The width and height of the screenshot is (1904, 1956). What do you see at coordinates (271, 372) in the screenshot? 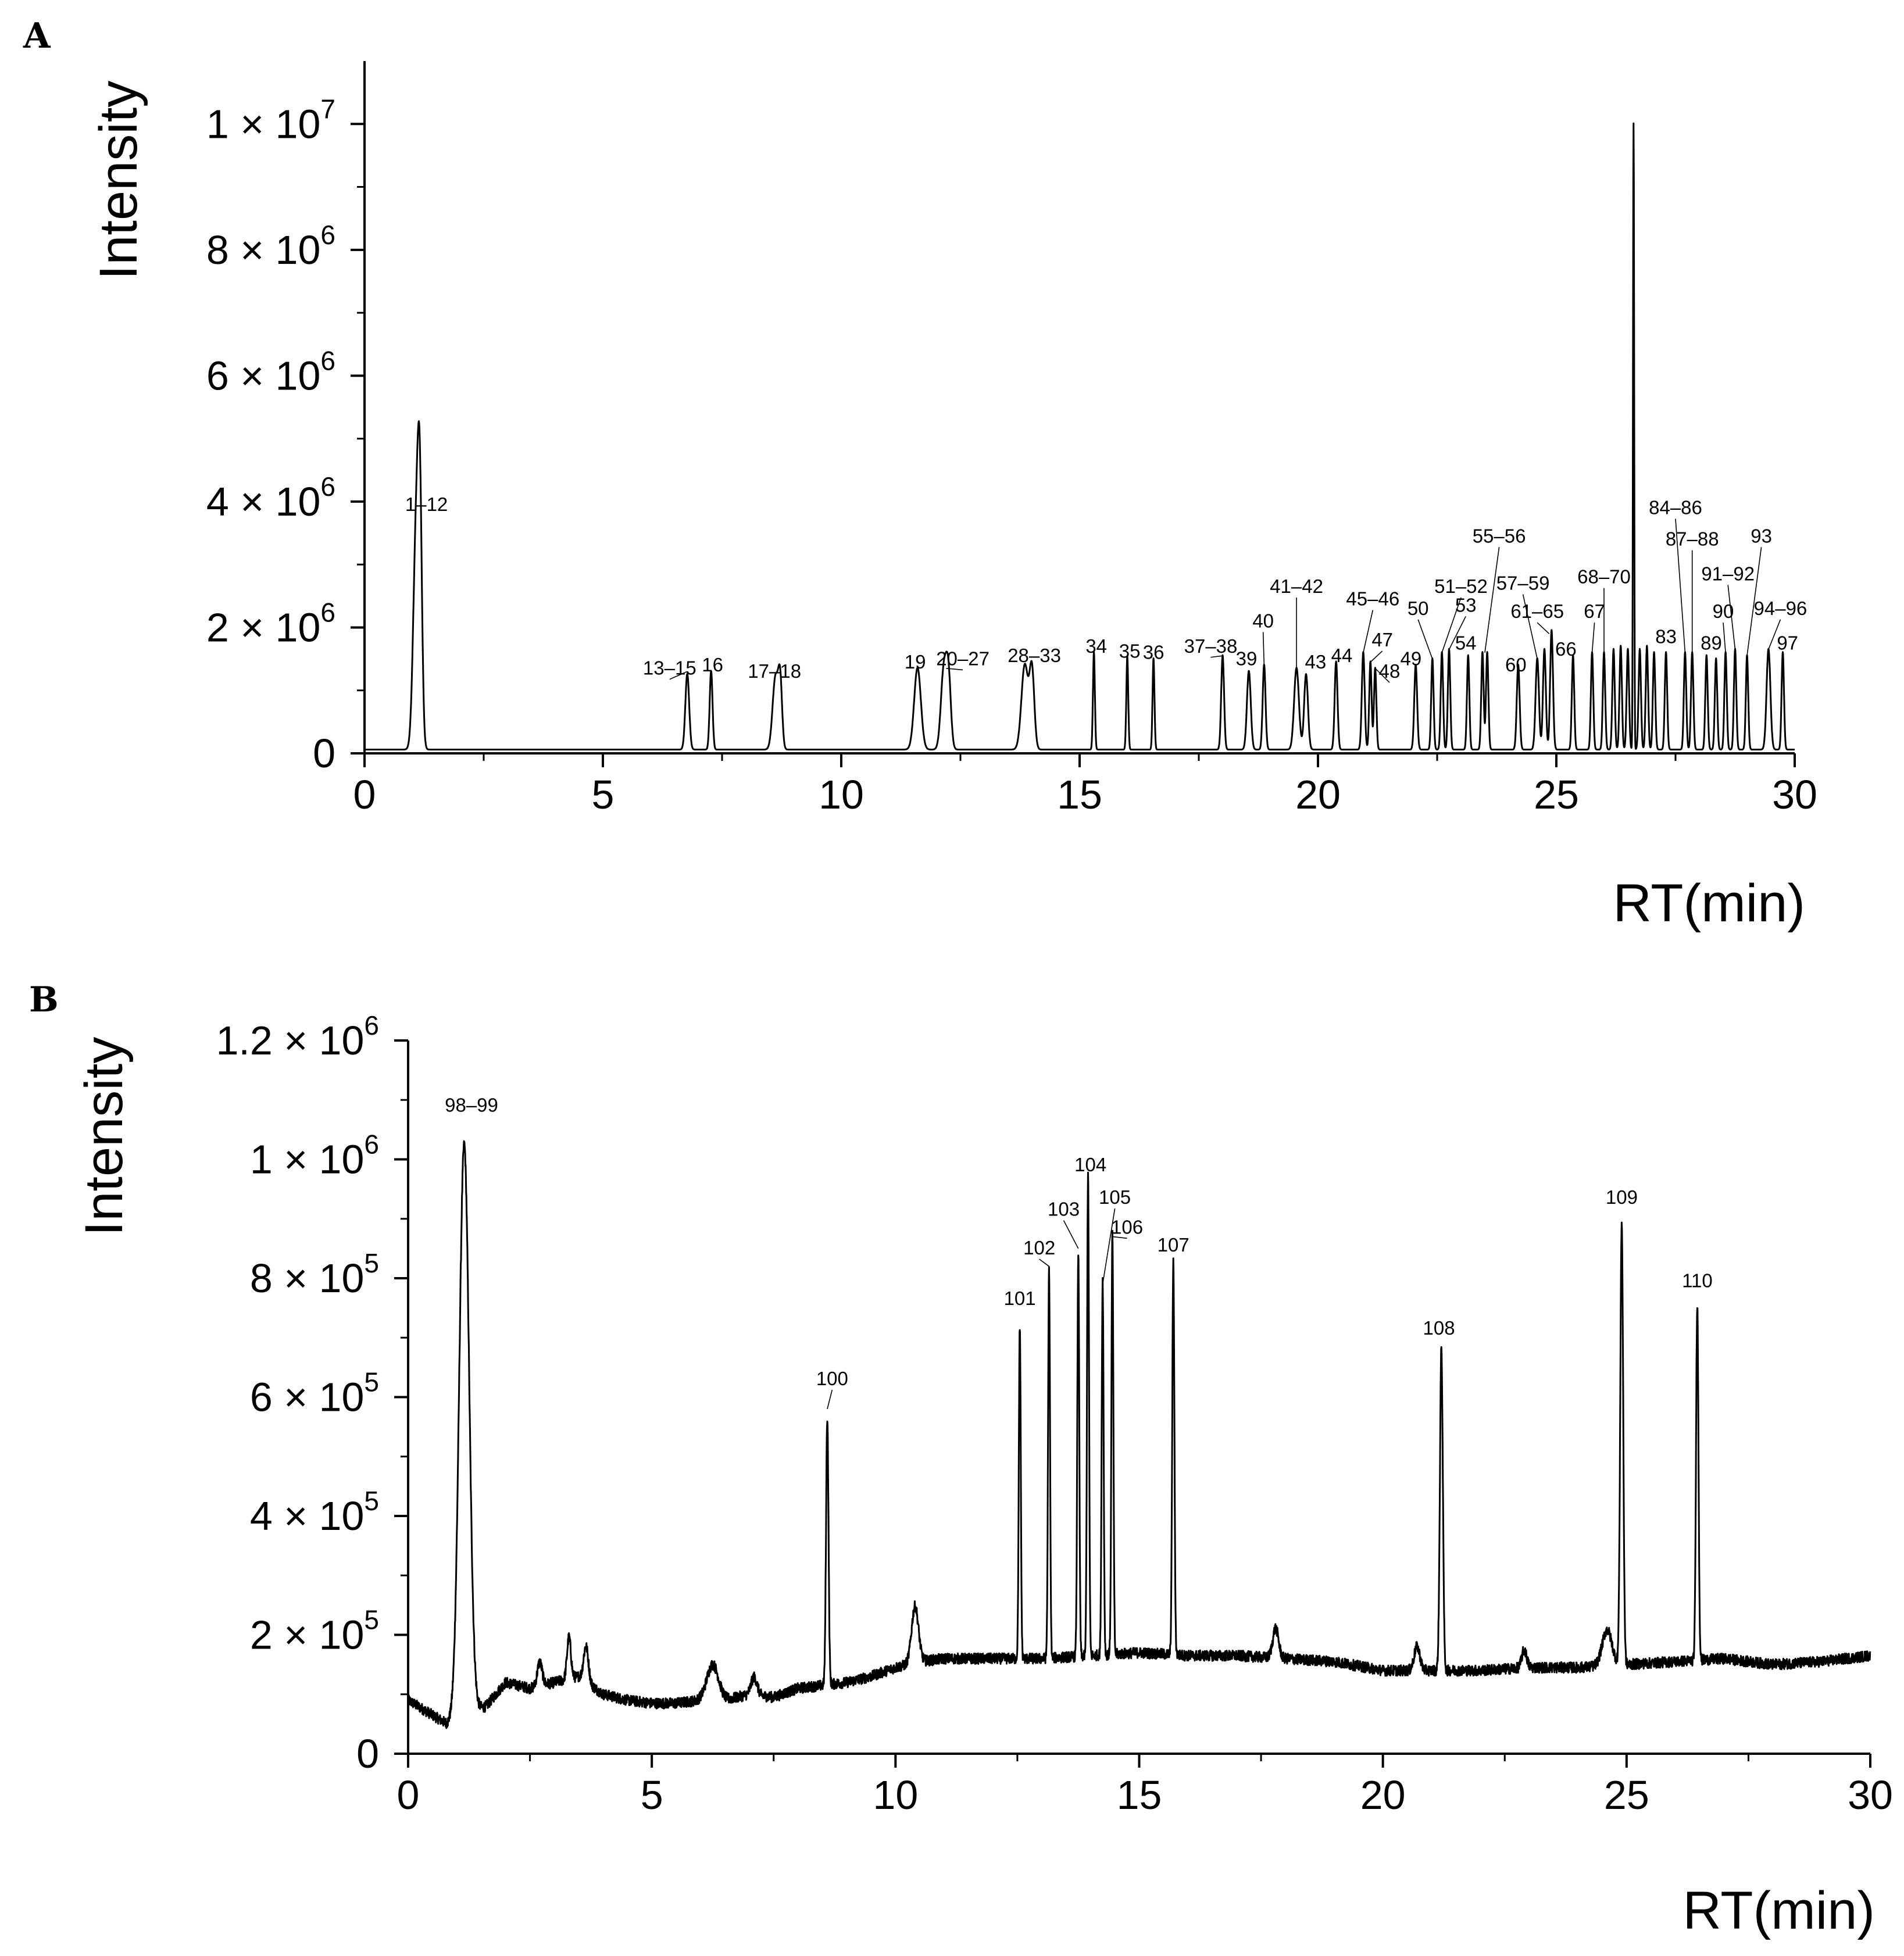
I see `y-tick-label: 6 × 10⁶` at bounding box center [271, 372].